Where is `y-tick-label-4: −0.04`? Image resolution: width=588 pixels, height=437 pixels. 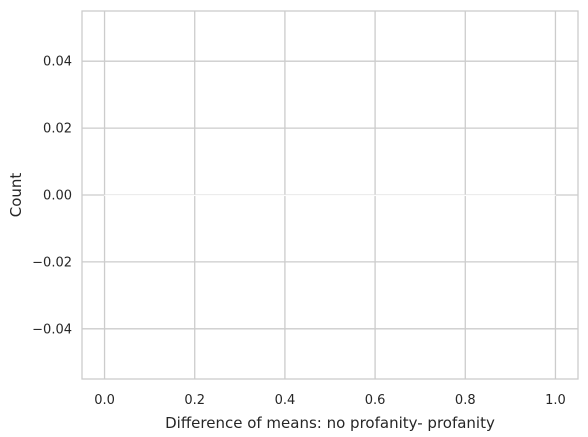
y-tick-label-4: −0.04 is located at coordinates (52, 329).